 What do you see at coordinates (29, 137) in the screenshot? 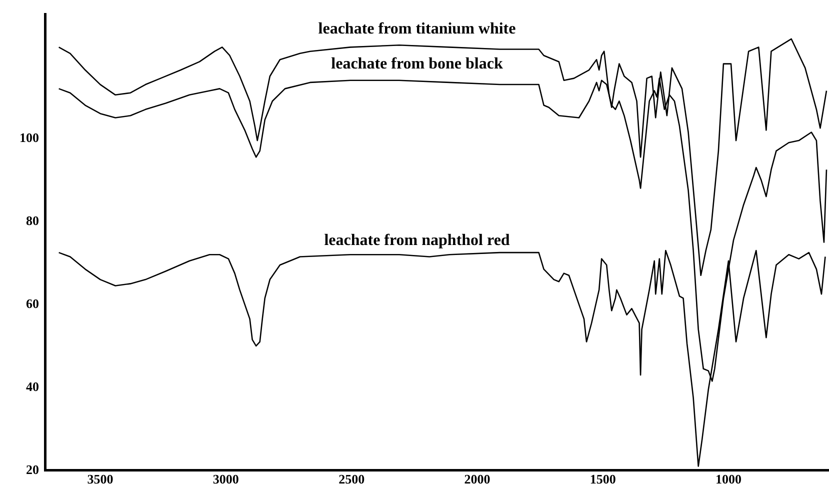
I see `y-tick-label: 100` at bounding box center [29, 137].